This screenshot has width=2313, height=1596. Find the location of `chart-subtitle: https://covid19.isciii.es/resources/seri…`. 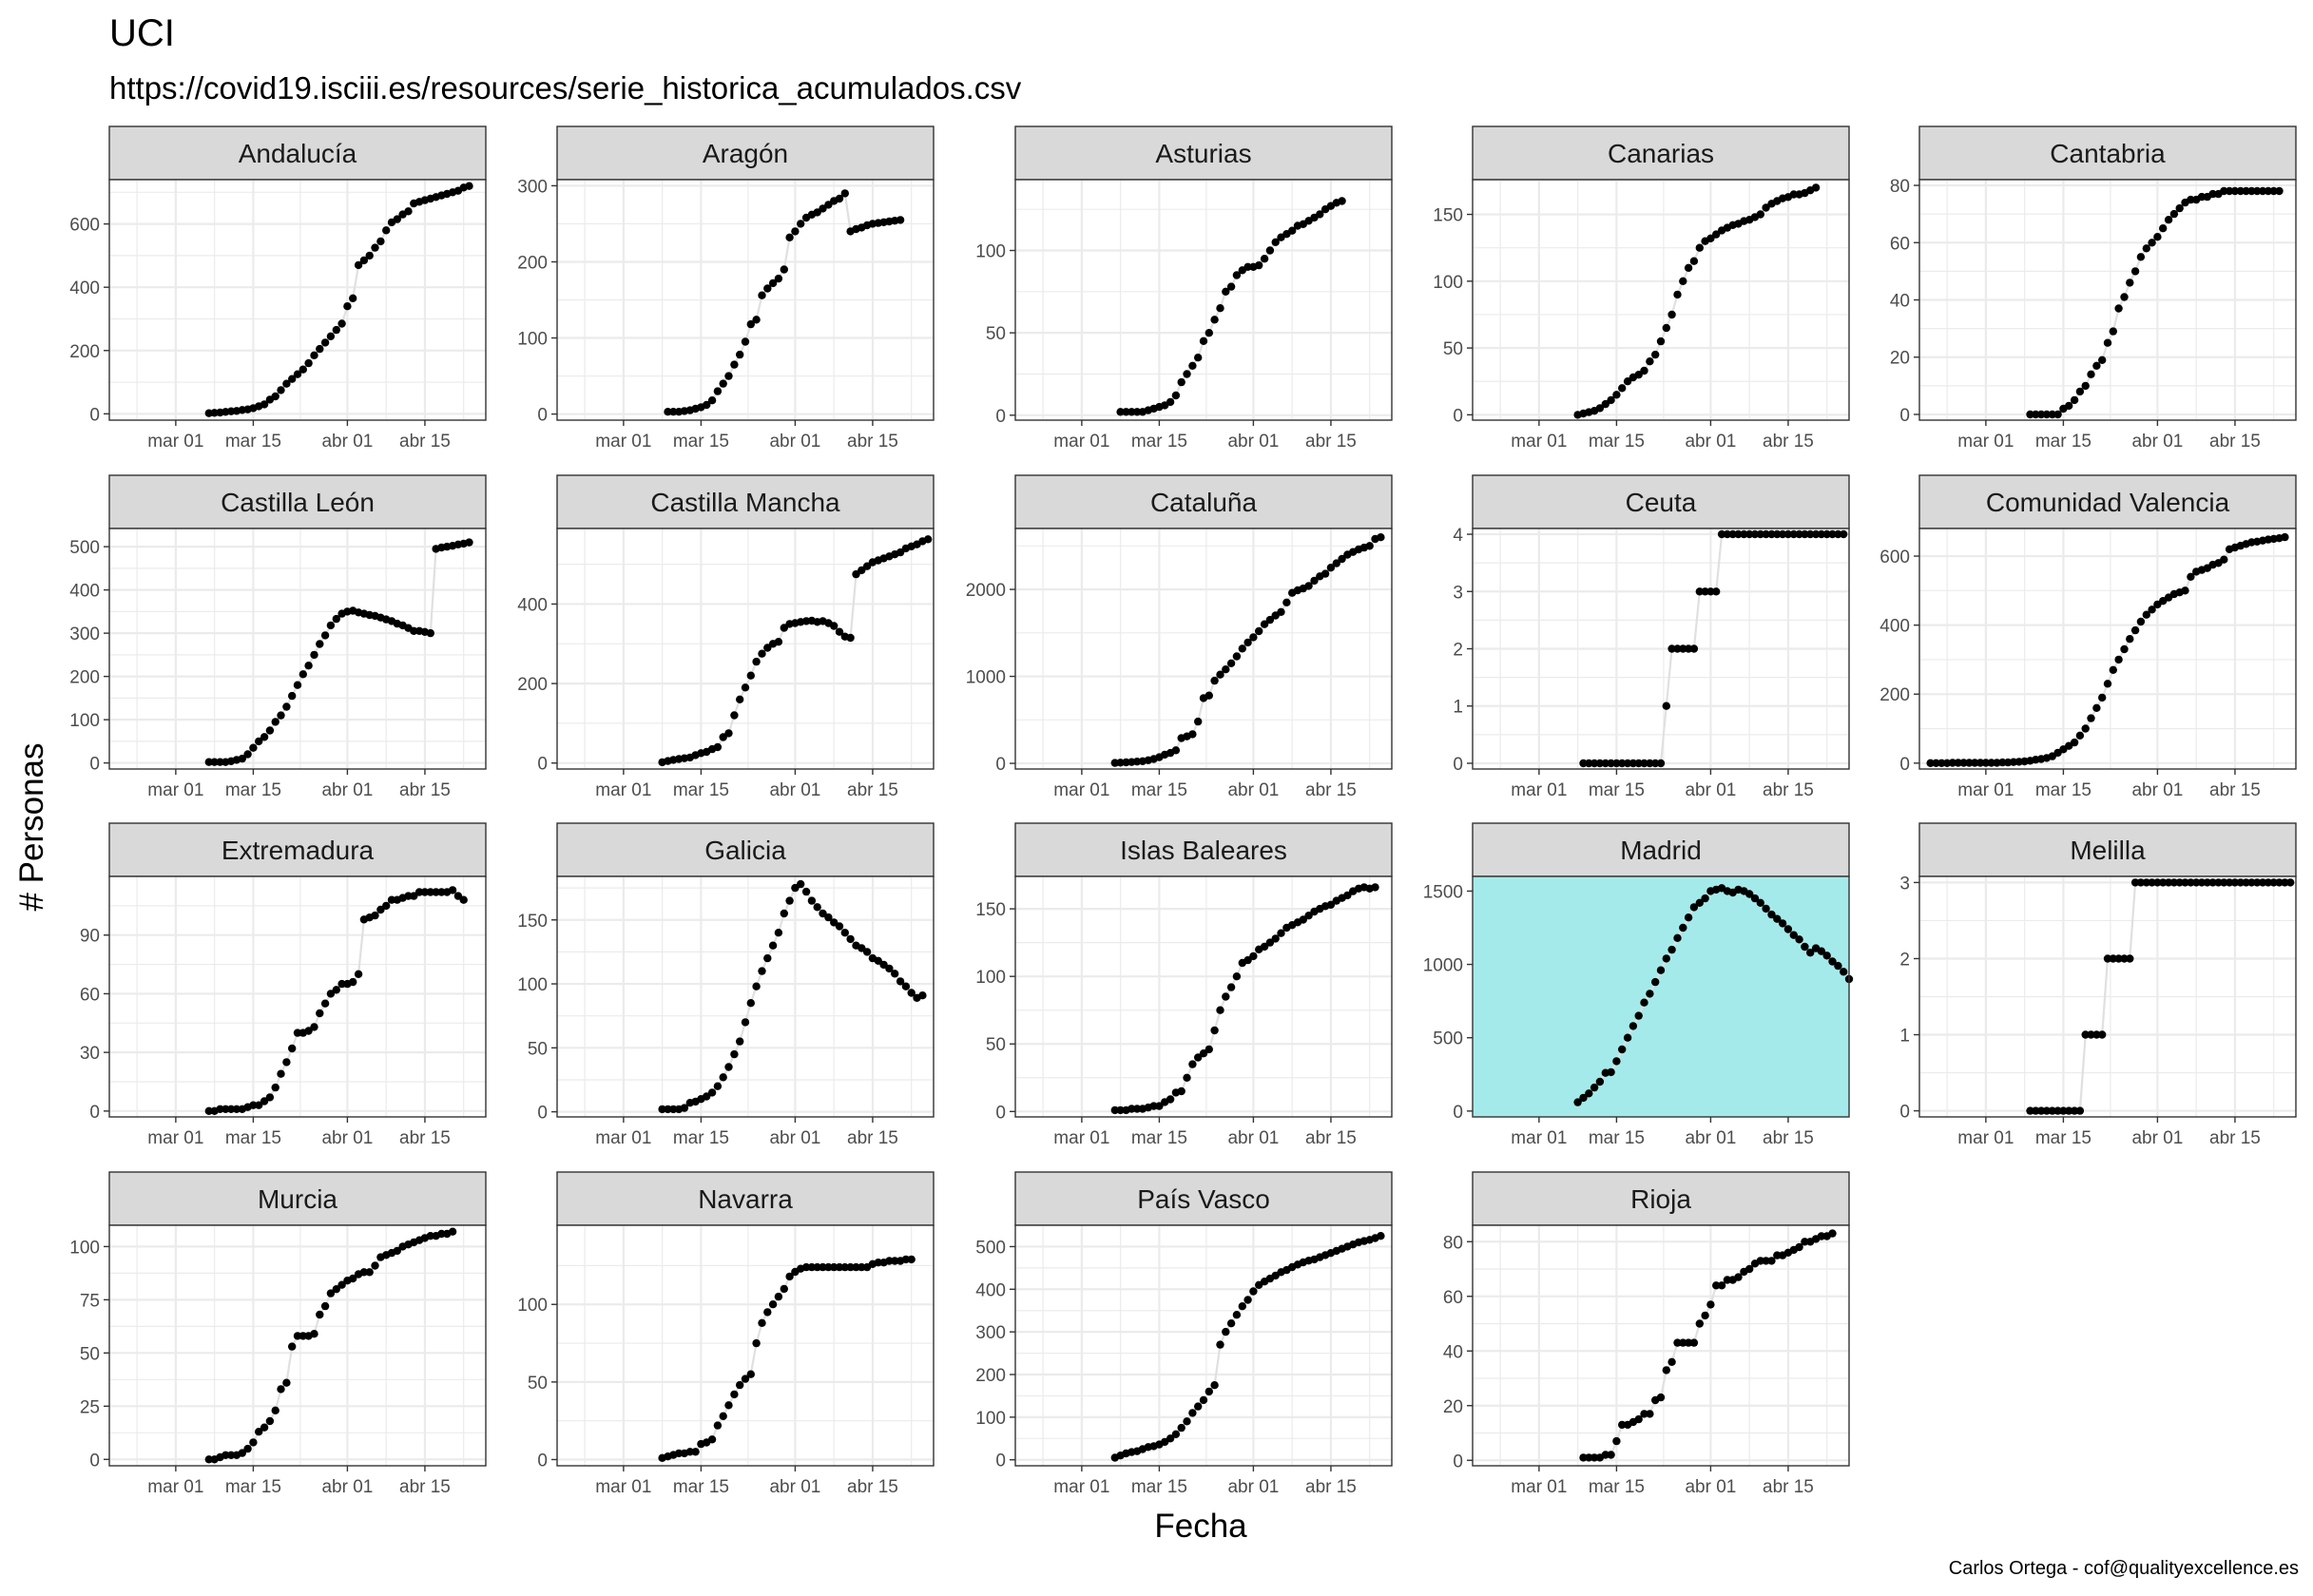

chart-subtitle: https://covid19.isciii.es/resources/seri… is located at coordinates (565, 88).